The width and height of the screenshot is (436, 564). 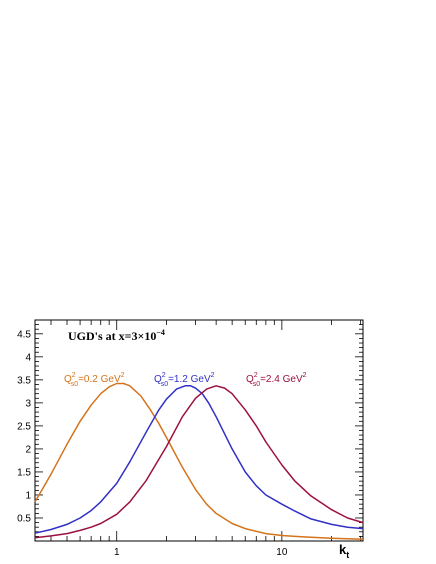 What do you see at coordinates (28, 495) in the screenshot?
I see `y-tick-label: 1` at bounding box center [28, 495].